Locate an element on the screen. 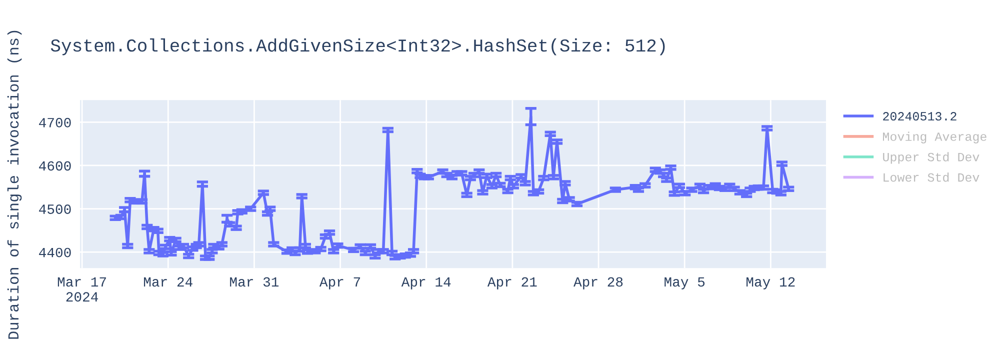 This screenshot has height=350, width=1000. y-tick-label: 4400 is located at coordinates (55, 253).